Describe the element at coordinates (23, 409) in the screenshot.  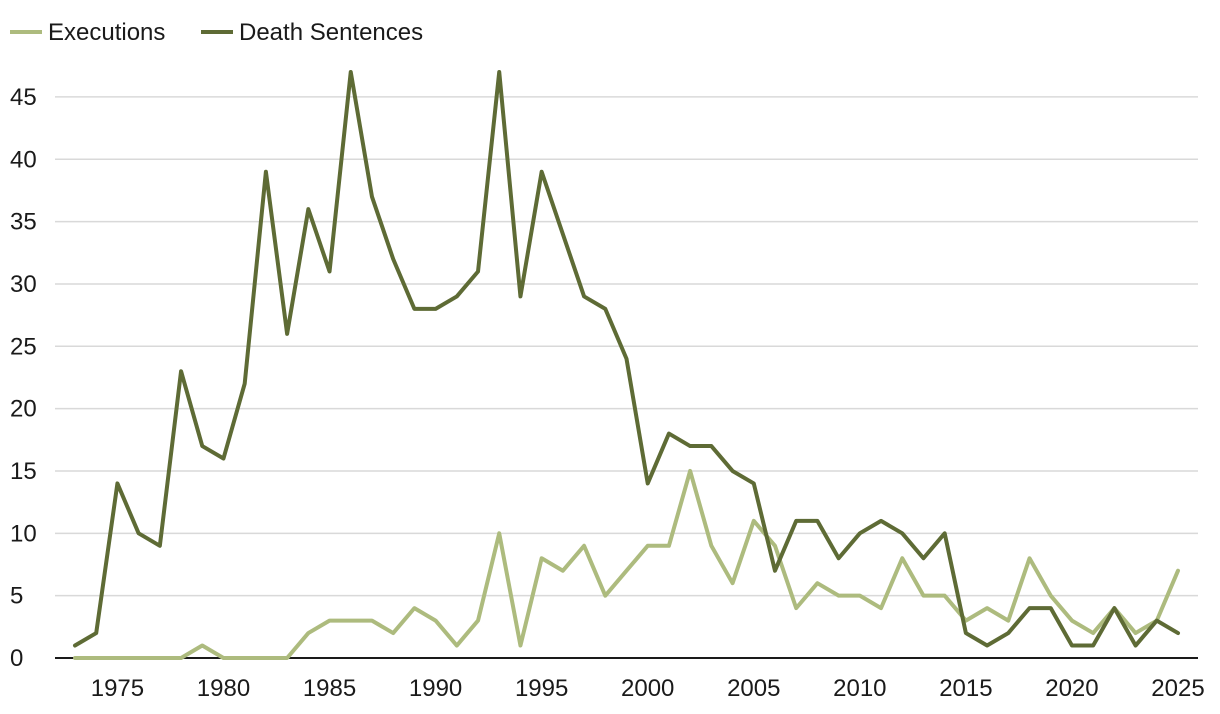
I see `y-tick-label: 20` at that location.